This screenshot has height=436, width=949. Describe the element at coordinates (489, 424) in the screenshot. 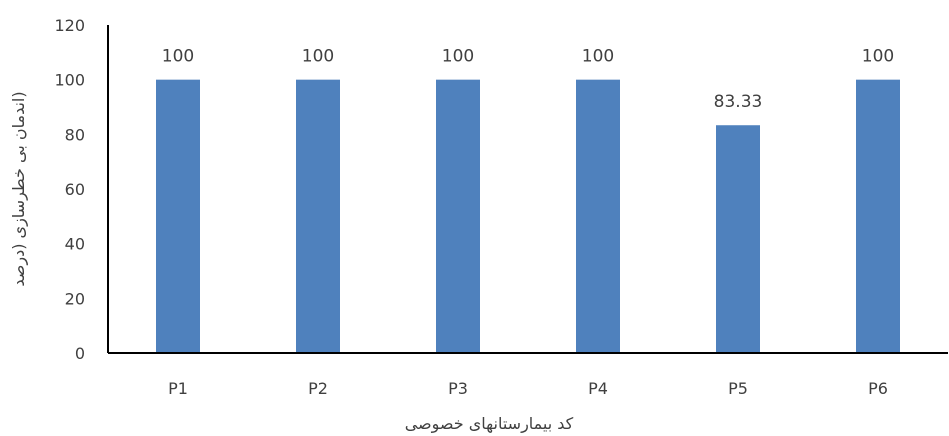

I see `x-axis-title: کد بیمارستانهای خصوصی` at that location.